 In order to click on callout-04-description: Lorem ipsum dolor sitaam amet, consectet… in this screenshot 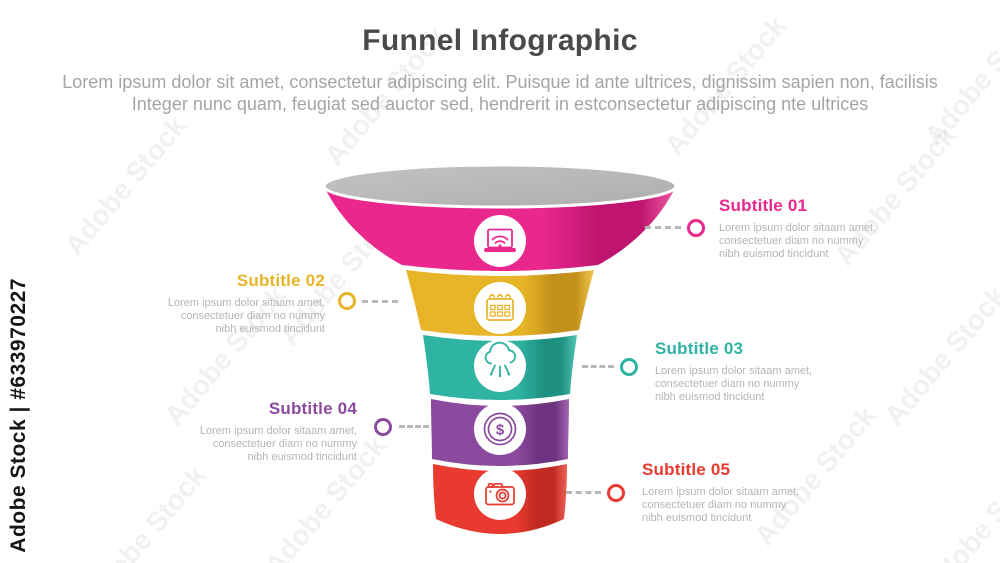, I will do `click(278, 444)`.